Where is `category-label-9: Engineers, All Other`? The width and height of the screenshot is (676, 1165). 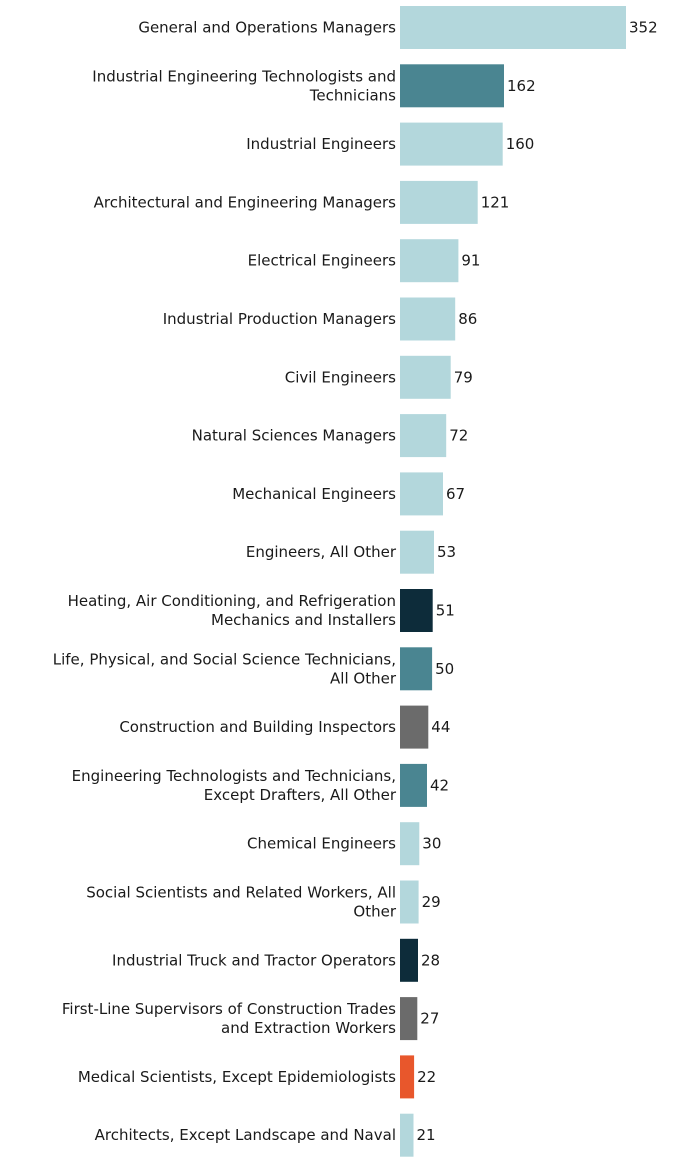
category-label-9: Engineers, All Other is located at coordinates (321, 552).